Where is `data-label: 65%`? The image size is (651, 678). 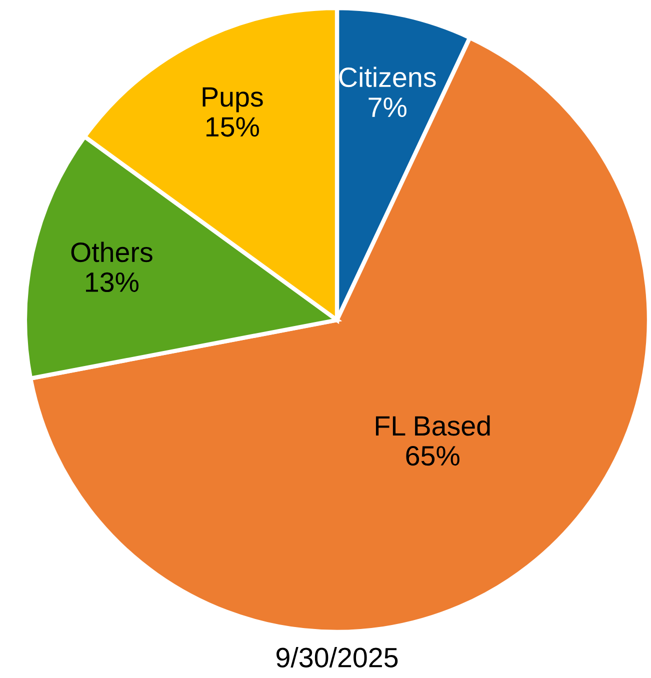
data-label: 65% is located at coordinates (433, 456).